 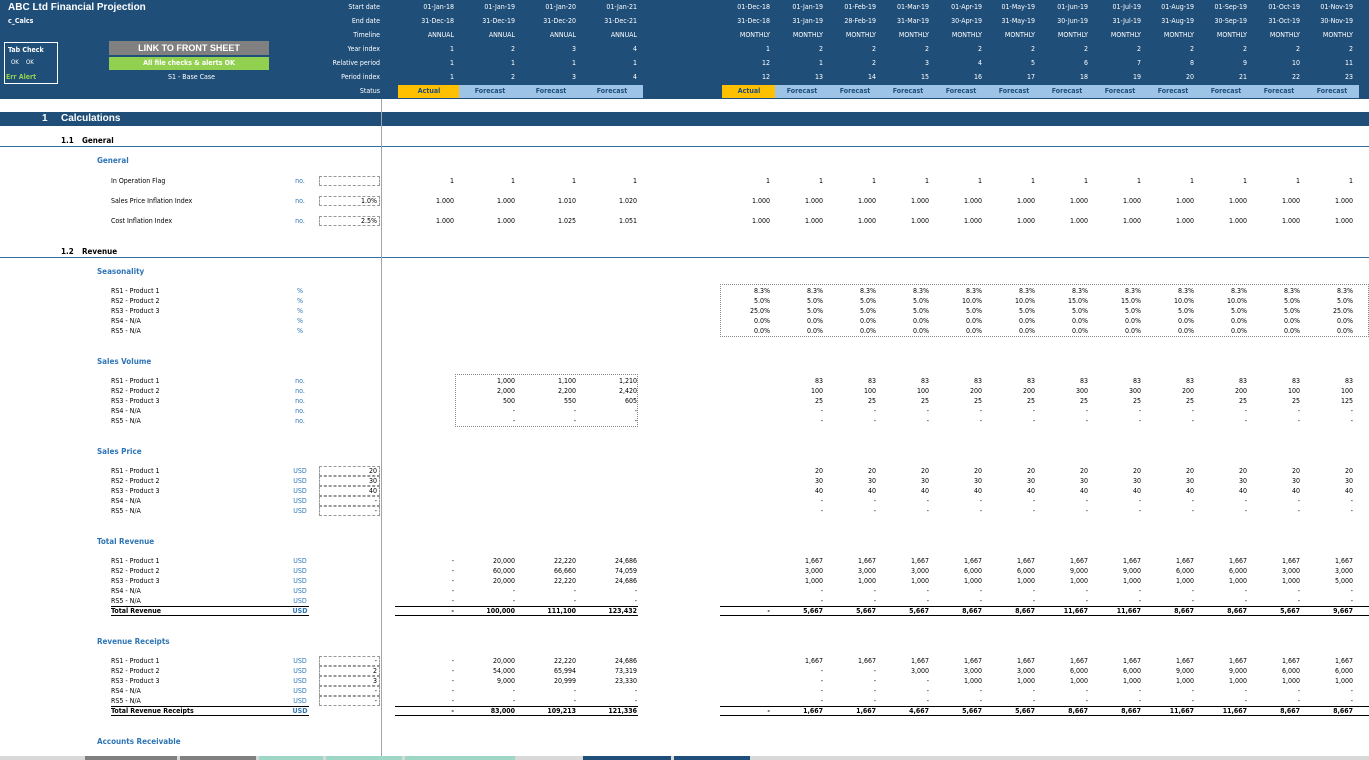 I want to click on link-front-sheet-button: LINK TO FRONT SHEET, so click(x=189, y=48).